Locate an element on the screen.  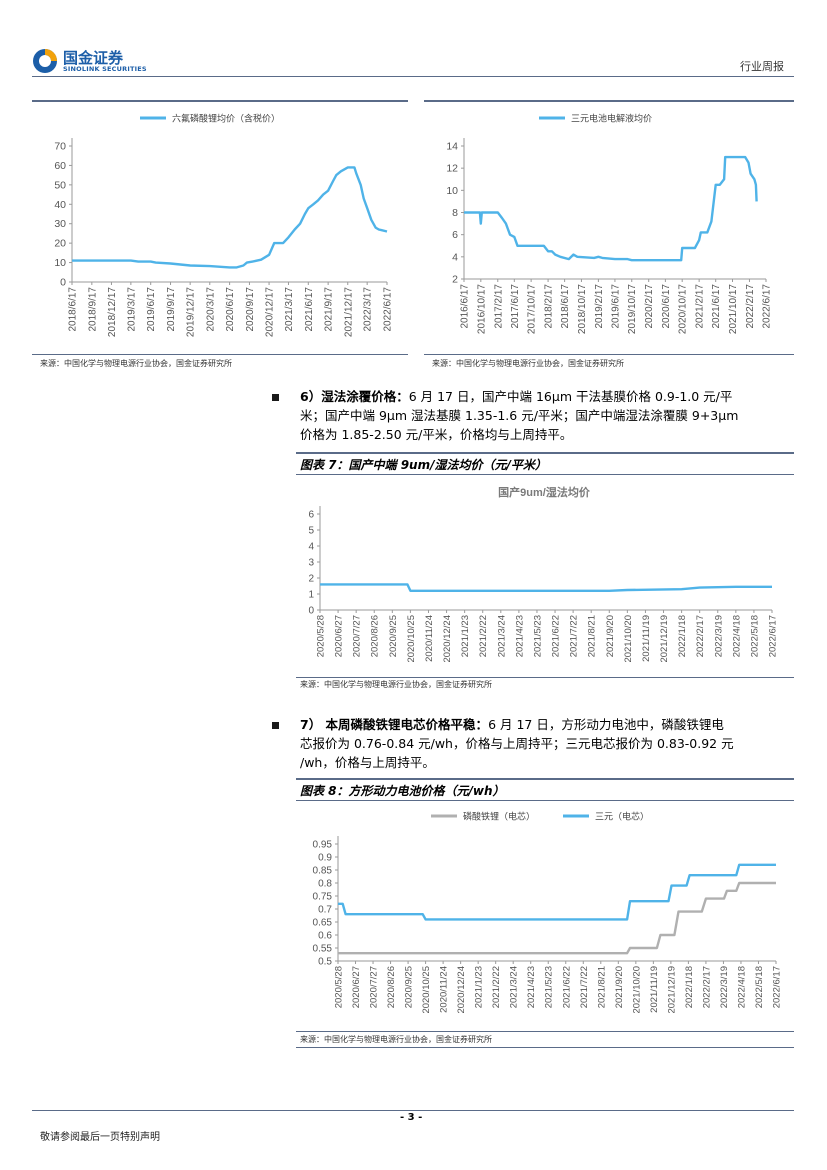
y-tick-label: 0.85 is located at coordinates (323, 871).